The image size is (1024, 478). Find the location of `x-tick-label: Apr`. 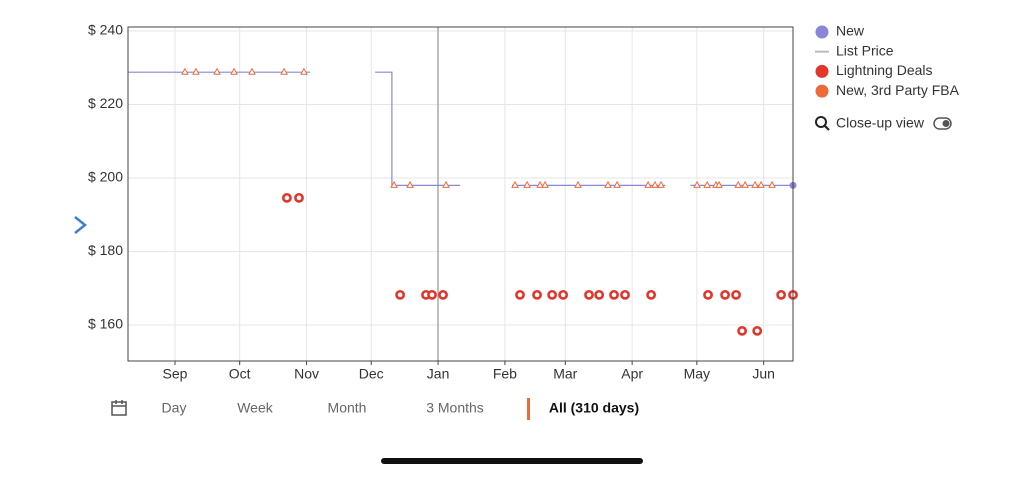

x-tick-label: Apr is located at coordinates (632, 374).